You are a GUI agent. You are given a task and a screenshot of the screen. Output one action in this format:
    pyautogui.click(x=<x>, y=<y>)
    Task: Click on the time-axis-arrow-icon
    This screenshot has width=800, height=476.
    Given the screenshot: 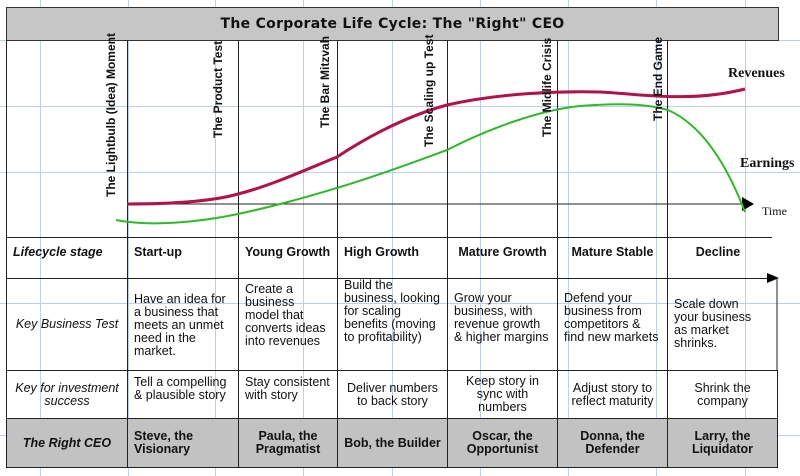 What is the action you would take?
    pyautogui.click(x=748, y=204)
    